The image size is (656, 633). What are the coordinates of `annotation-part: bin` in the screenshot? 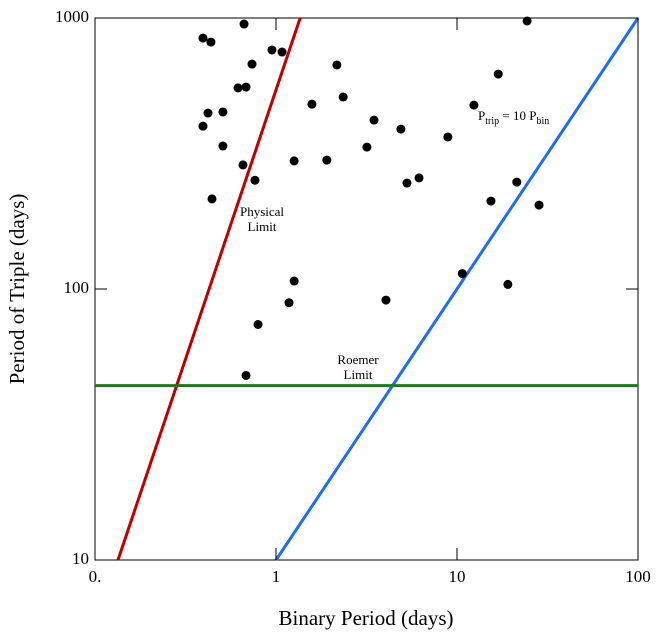 It's located at (542, 121).